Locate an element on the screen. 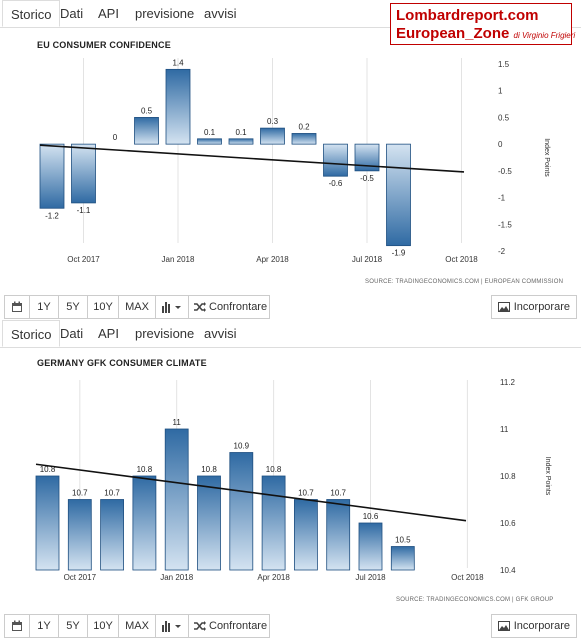 This screenshot has height=639, width=581. data-label: 10.5 is located at coordinates (403, 540).